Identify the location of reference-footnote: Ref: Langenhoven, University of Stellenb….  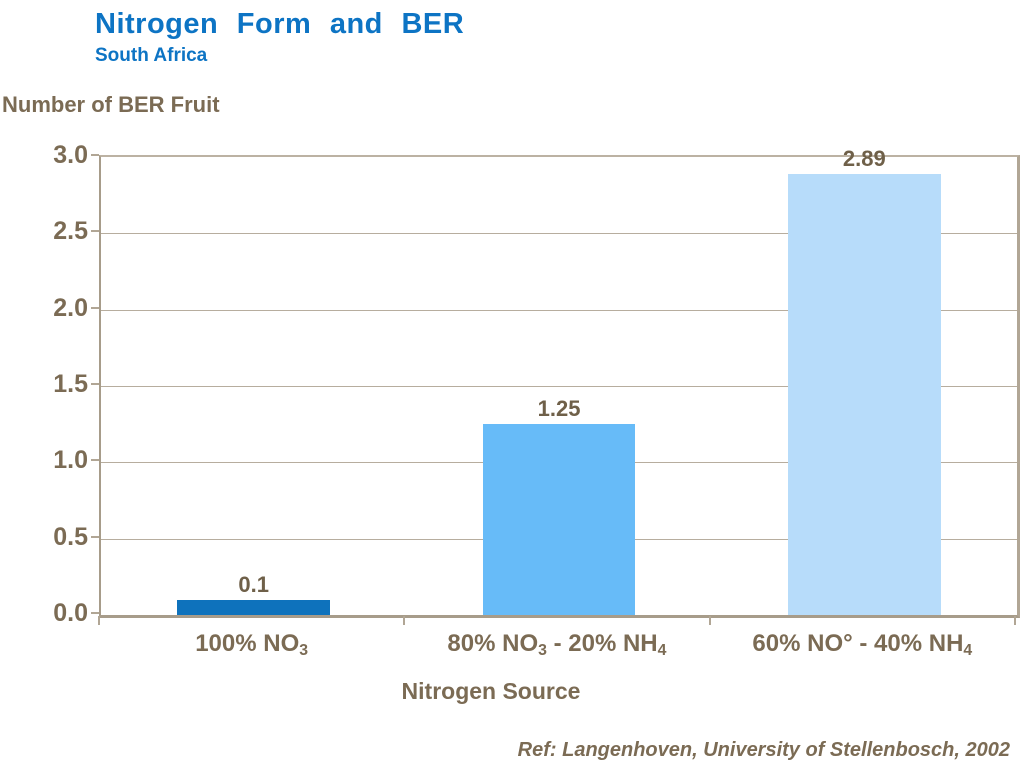
(763, 750).